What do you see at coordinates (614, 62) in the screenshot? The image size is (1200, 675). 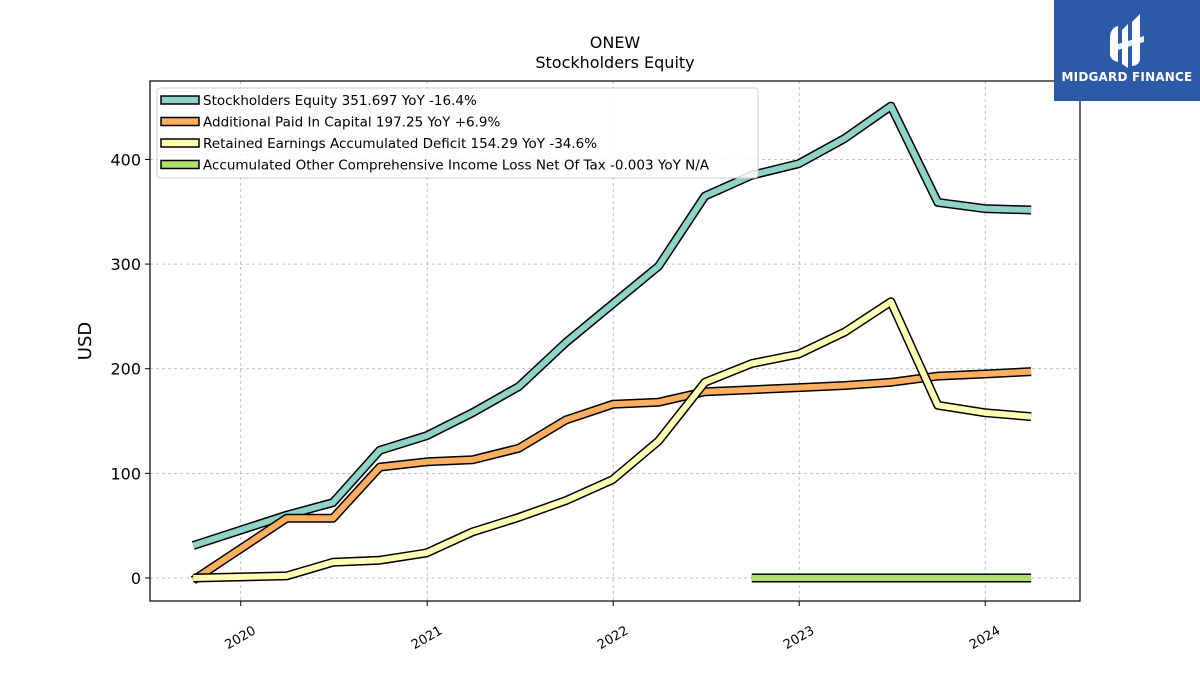 I see `chart-subtitle: Stockholders Equity` at bounding box center [614, 62].